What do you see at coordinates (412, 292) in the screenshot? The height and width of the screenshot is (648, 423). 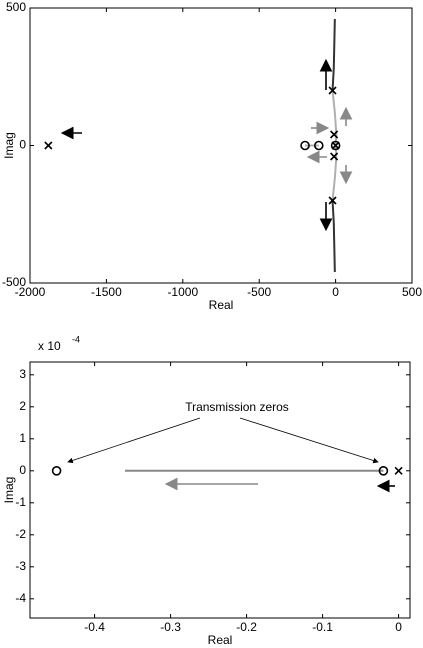 I see `x-tick-label: 500` at bounding box center [412, 292].